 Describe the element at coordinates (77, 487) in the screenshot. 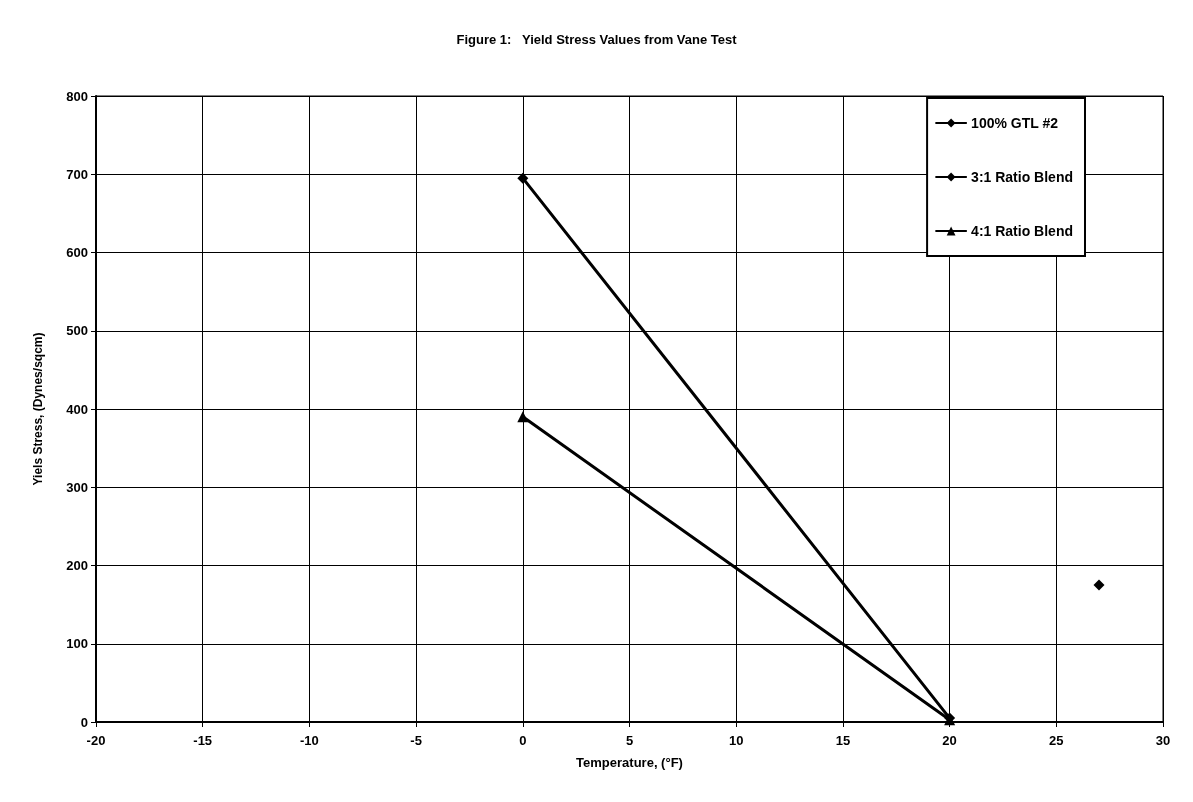

I see `y-tick-label: 300` at that location.